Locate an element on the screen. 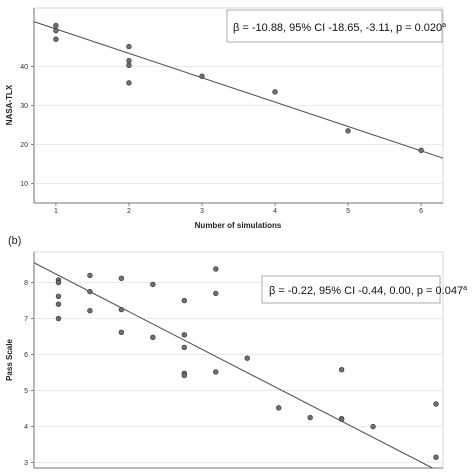 The image size is (474, 474). x-tick-label: 3 is located at coordinates (202, 211).